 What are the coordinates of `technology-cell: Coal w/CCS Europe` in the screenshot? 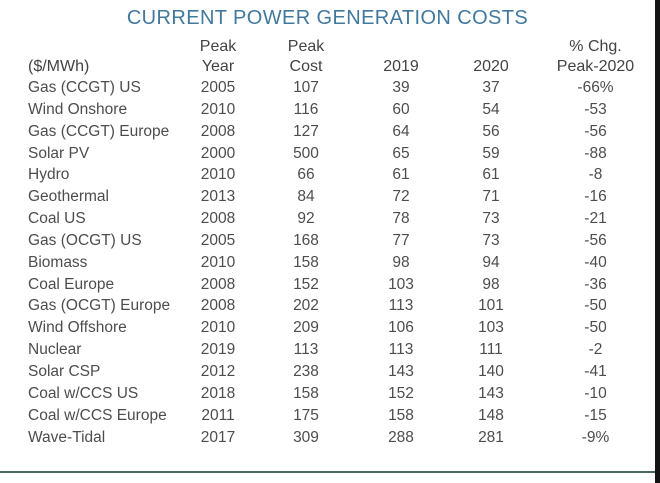 It's located at (97, 415).